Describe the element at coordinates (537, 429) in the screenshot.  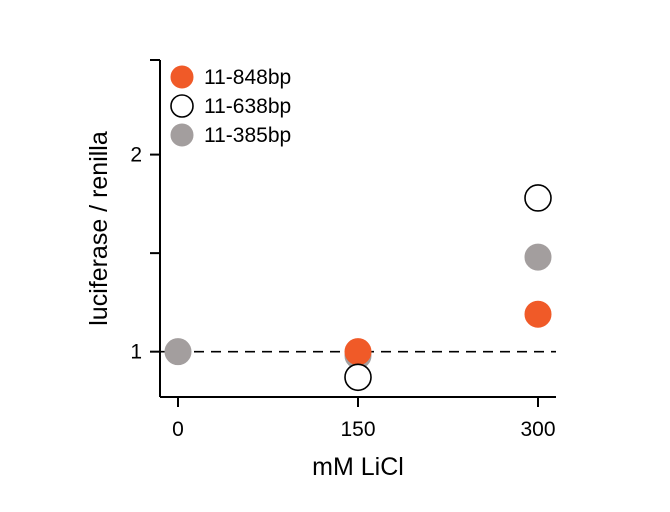
I see `x-tick-label: 300` at that location.